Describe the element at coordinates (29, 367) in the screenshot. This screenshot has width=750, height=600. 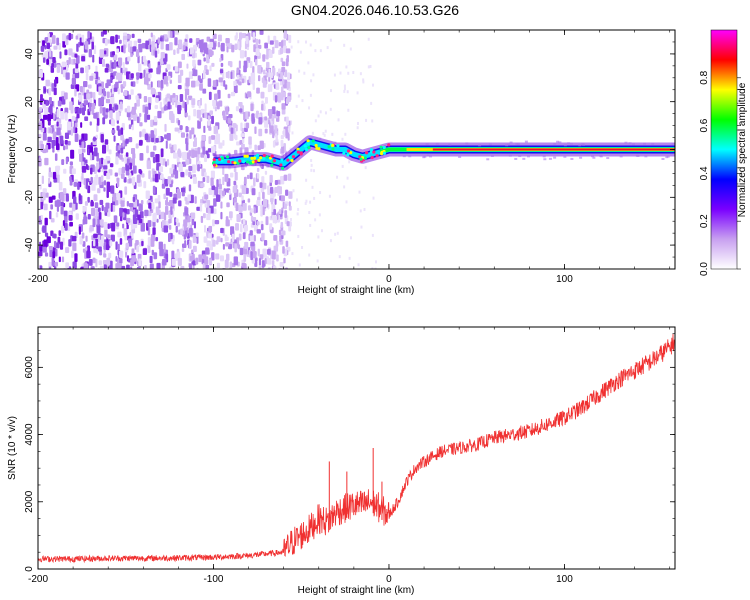
I see `y-tick-label: 6000` at that location.